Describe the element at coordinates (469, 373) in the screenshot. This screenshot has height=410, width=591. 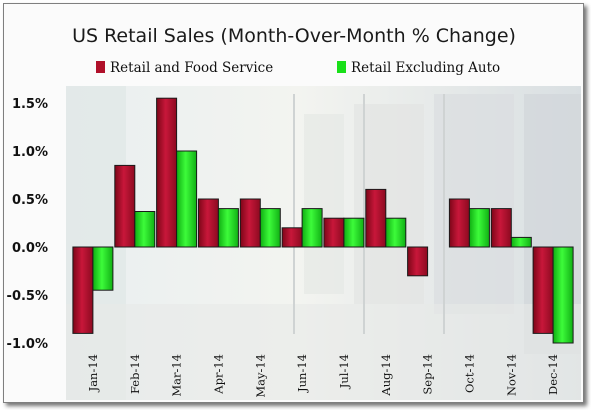
I see `x-category-label: Oct-14` at that location.